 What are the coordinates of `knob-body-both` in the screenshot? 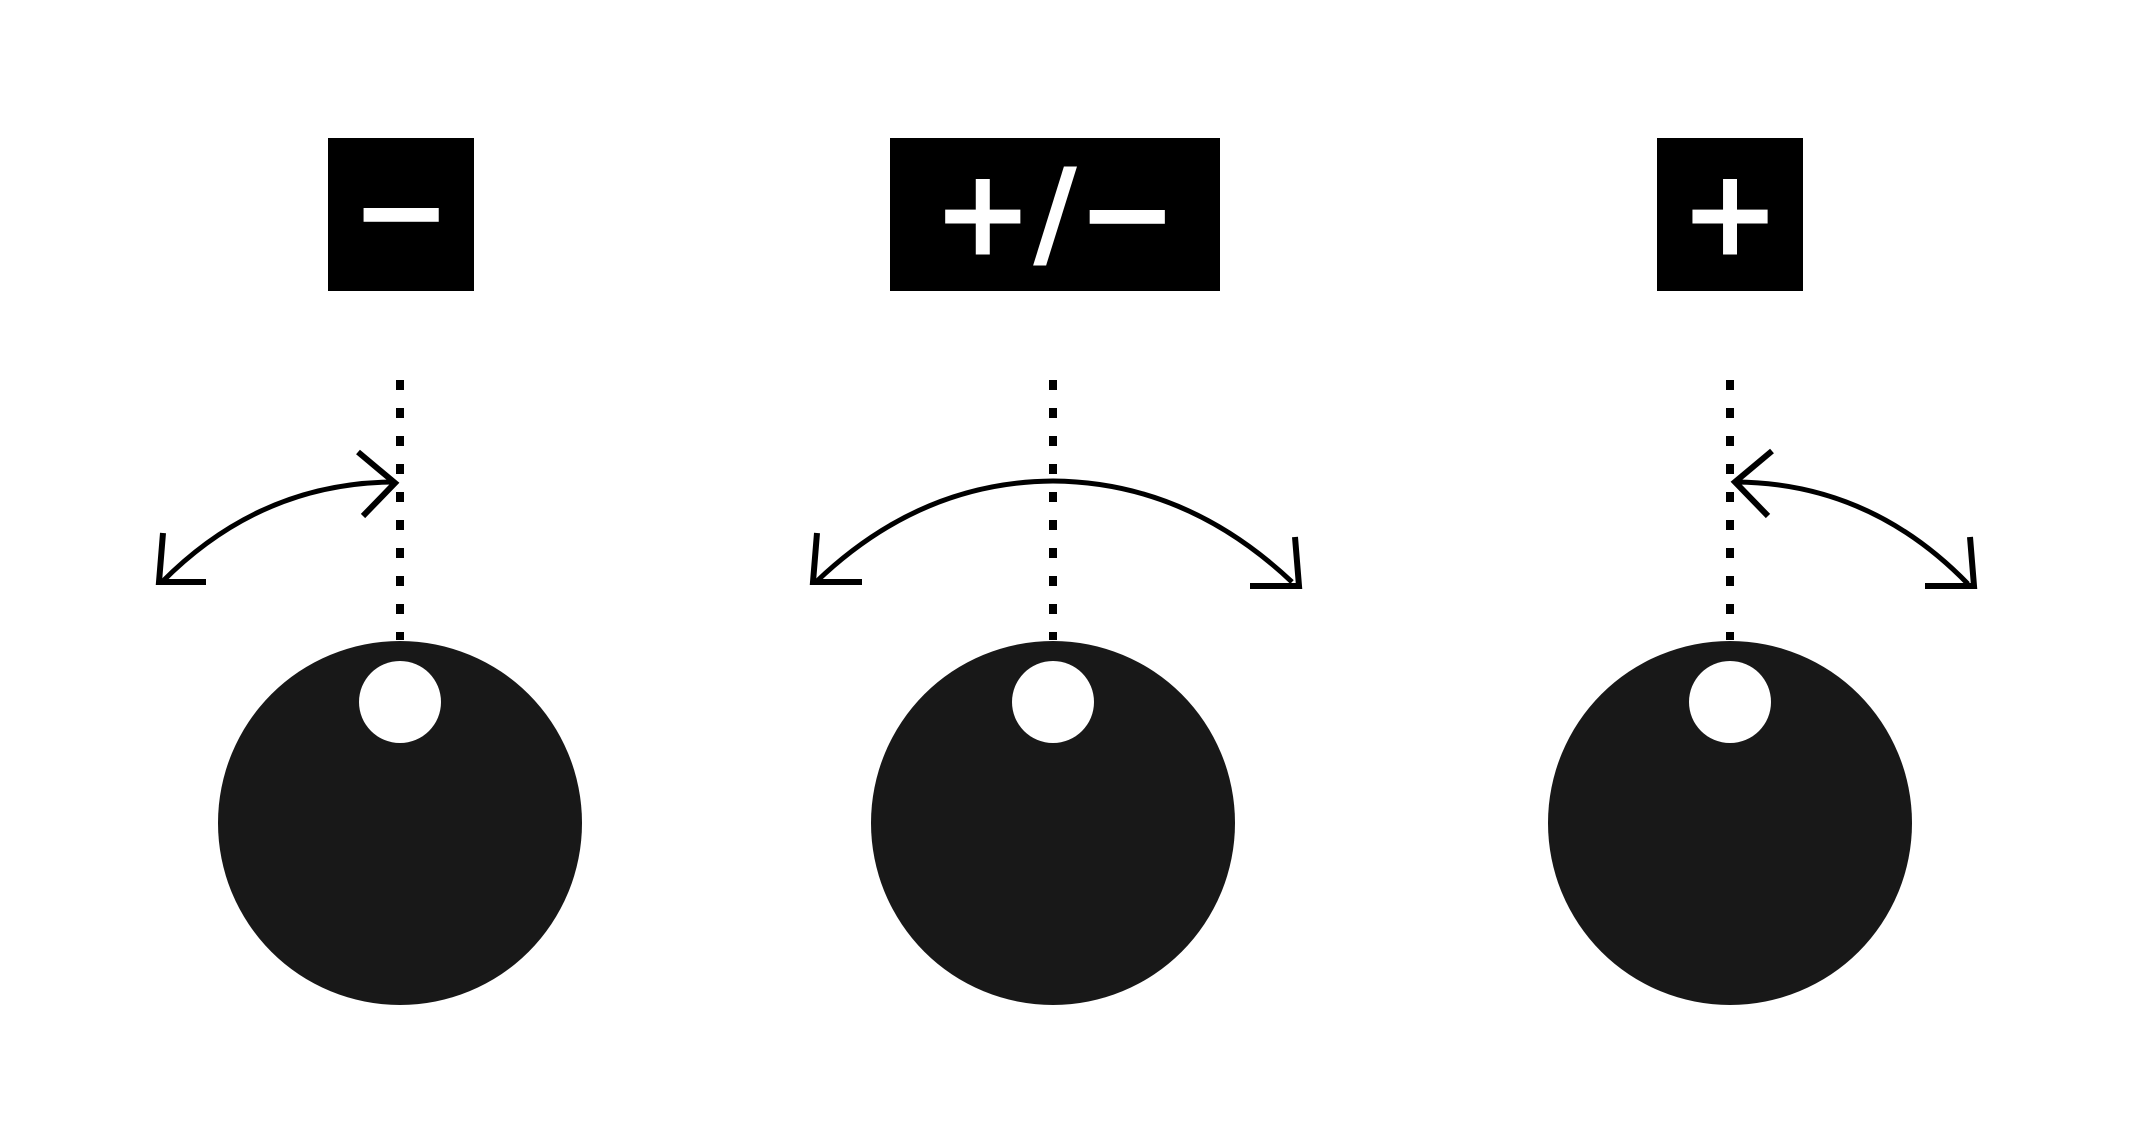 It's located at (1053, 823).